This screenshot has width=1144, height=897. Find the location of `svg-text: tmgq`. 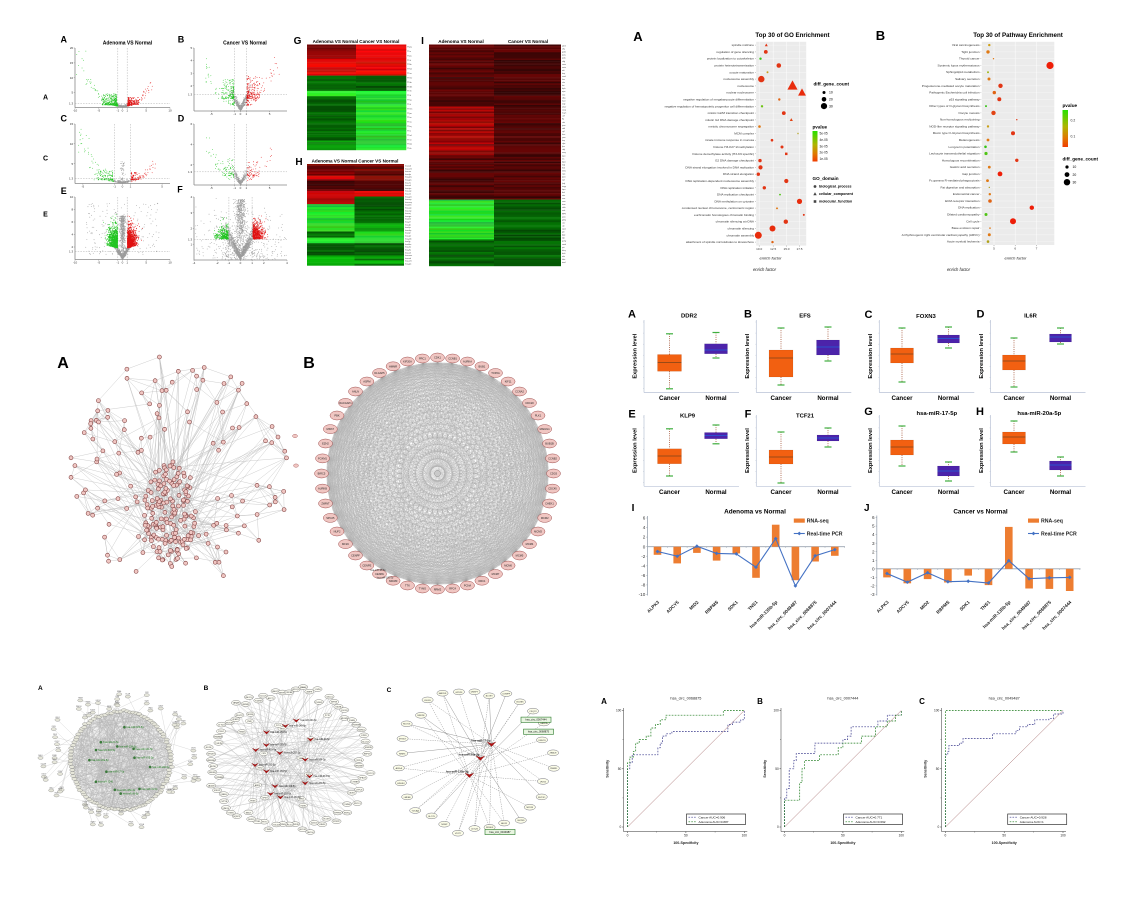

svg-text: tmgq is located at coordinates (564, 186).